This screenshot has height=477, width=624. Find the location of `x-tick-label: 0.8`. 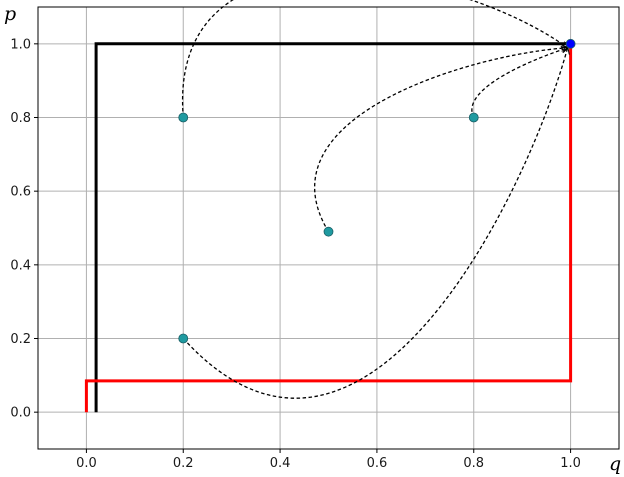

x-tick-label: 0.8 is located at coordinates (473, 463).